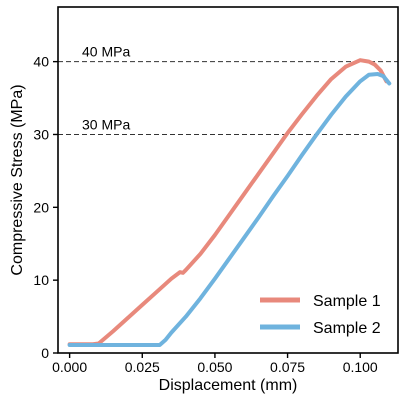  I want to click on x-tick-label: 0.075, so click(287, 367).